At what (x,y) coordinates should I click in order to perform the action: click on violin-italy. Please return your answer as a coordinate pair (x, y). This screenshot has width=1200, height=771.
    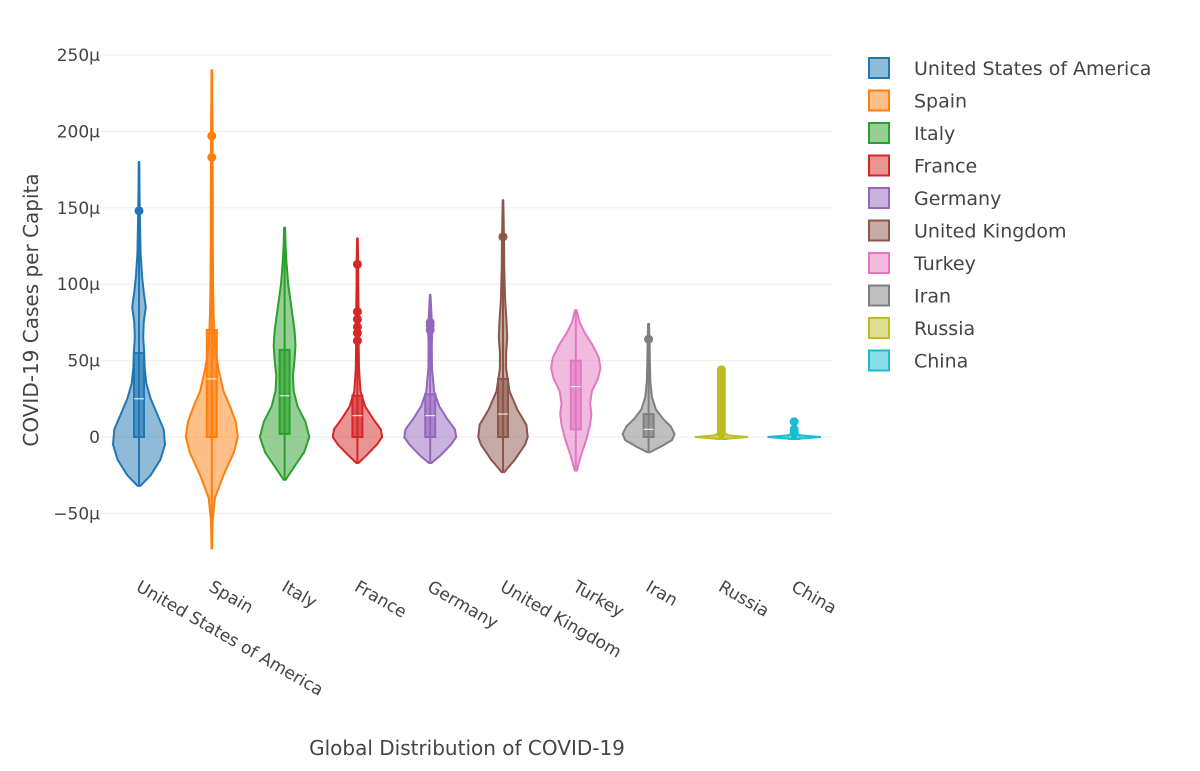
    Looking at the image, I should click on (284, 353).